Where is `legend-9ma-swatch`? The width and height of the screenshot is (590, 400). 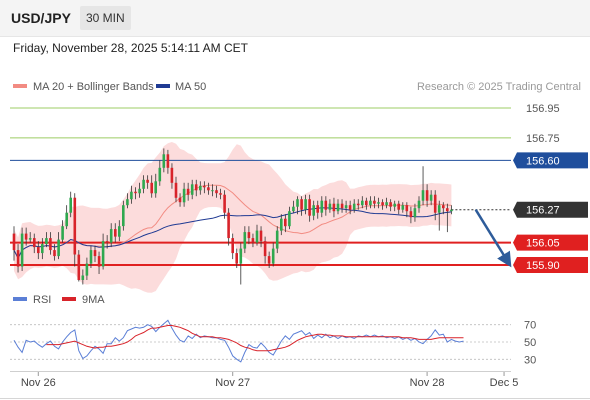
legend-9ma-swatch is located at coordinates (69, 299).